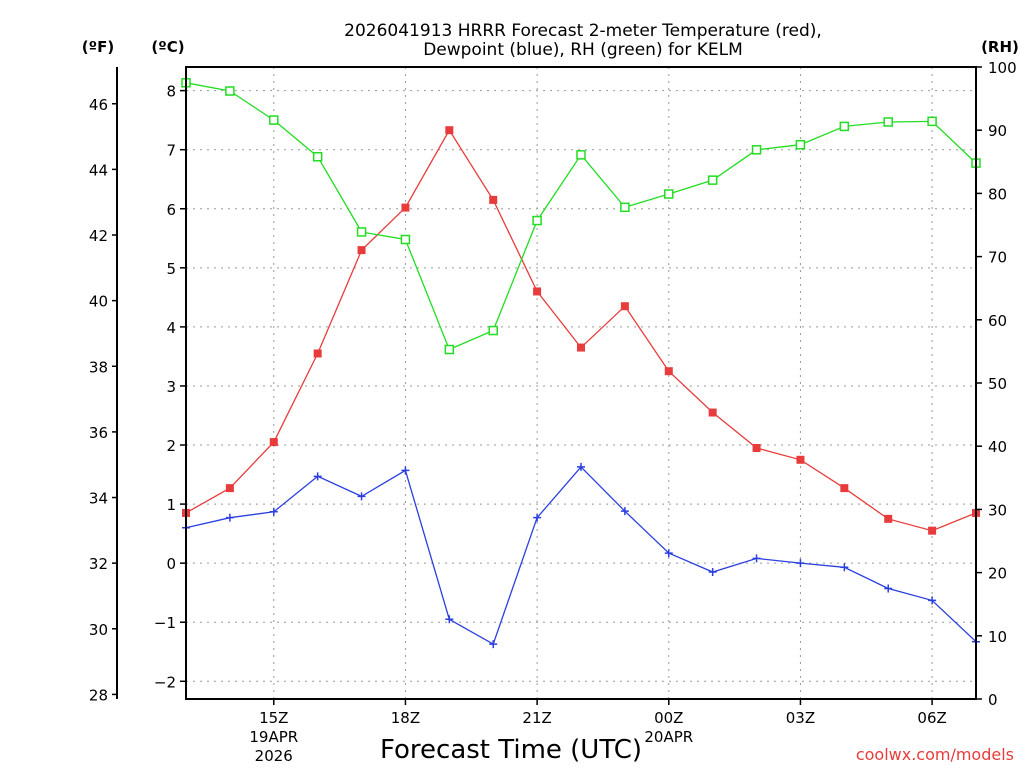 The height and width of the screenshot is (768, 1024). I want to click on celsius-tick-label: 2, so click(171, 446).